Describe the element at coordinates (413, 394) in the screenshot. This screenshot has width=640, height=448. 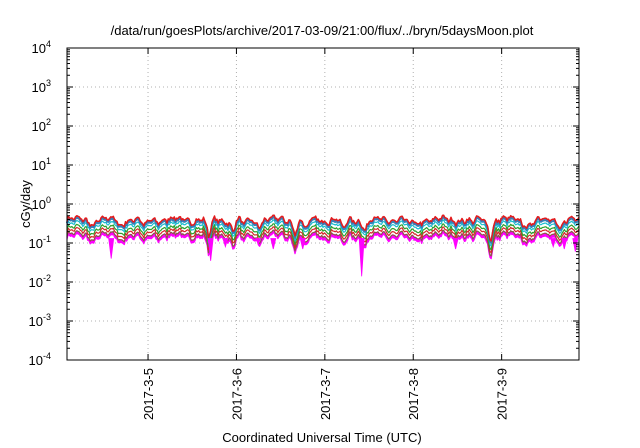
I see `x-tick-label: 2017-3-8` at that location.